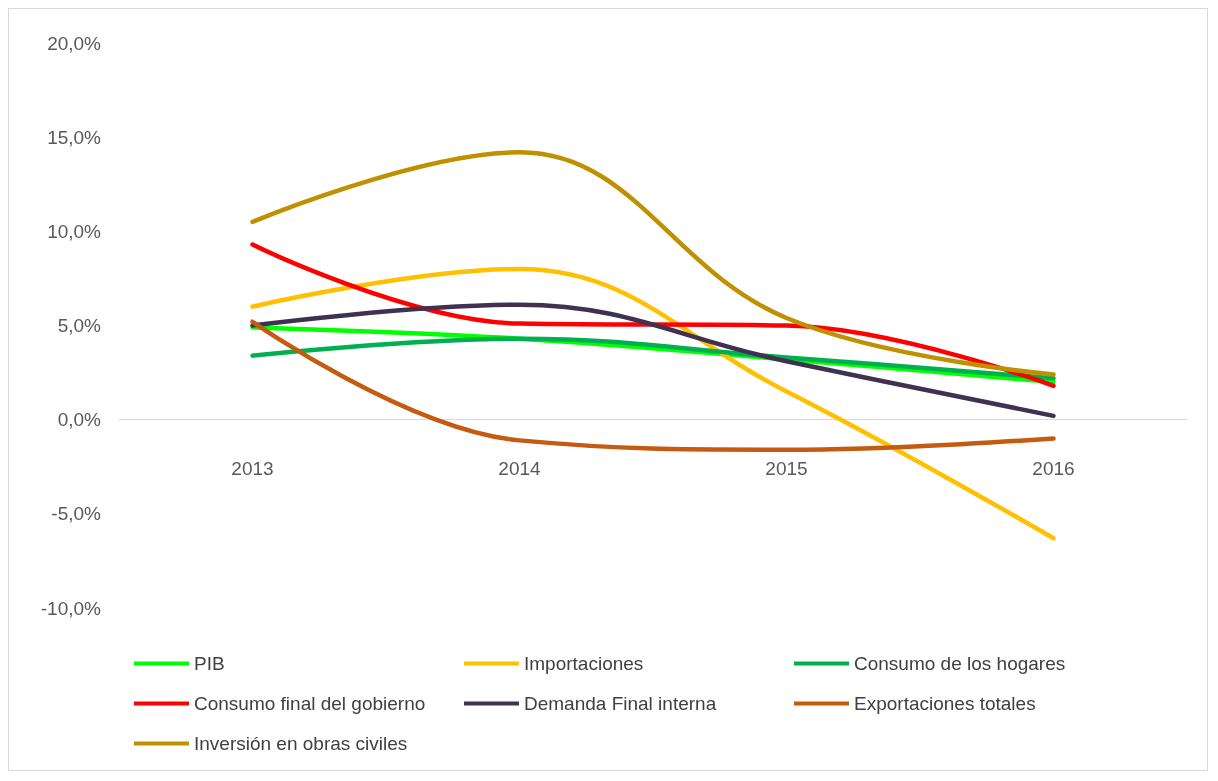 This screenshot has width=1218, height=781. Describe the element at coordinates (74, 43) in the screenshot. I see `y-tick-label: 20,0%` at that location.